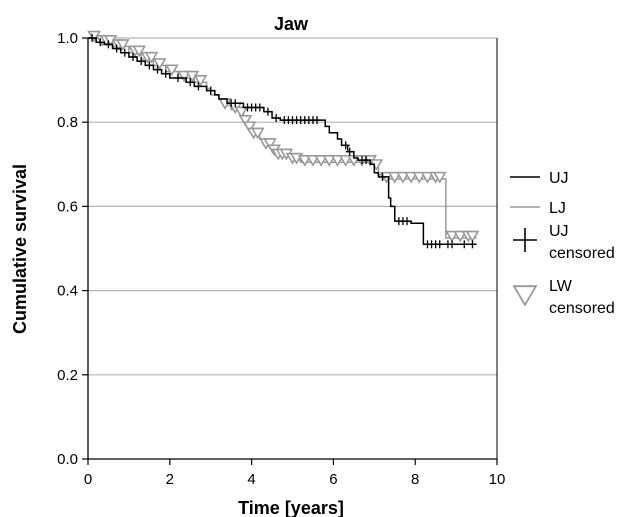 The height and width of the screenshot is (517, 626). What do you see at coordinates (559, 178) in the screenshot?
I see `legend-label-uj: UJ` at bounding box center [559, 178].